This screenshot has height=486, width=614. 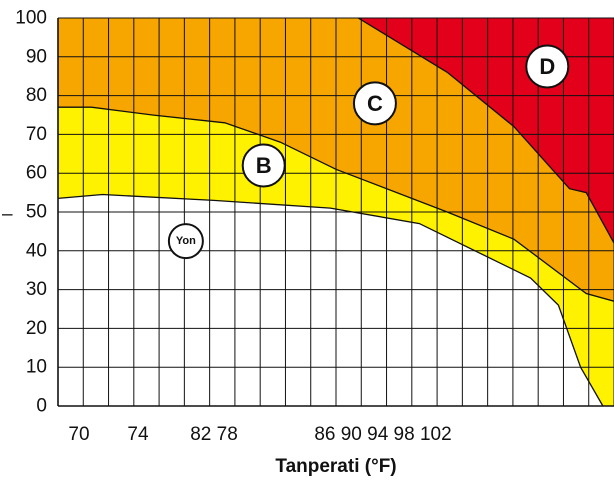 What do you see at coordinates (36, 56) in the screenshot?
I see `y-tick-label: 90` at bounding box center [36, 56].